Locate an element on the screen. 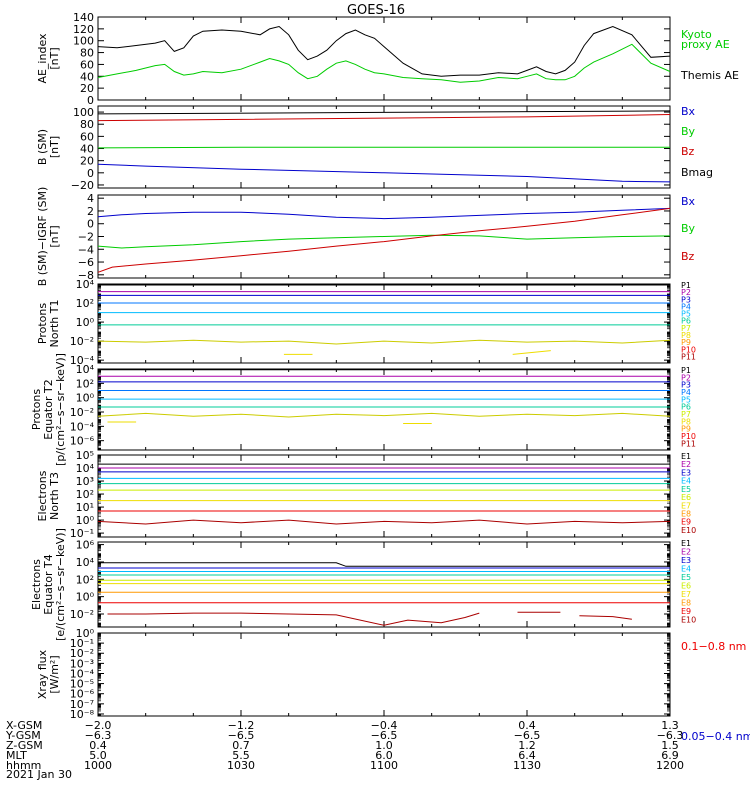 This screenshot has width=750, height=800. legend-entry: By is located at coordinates (688, 228).